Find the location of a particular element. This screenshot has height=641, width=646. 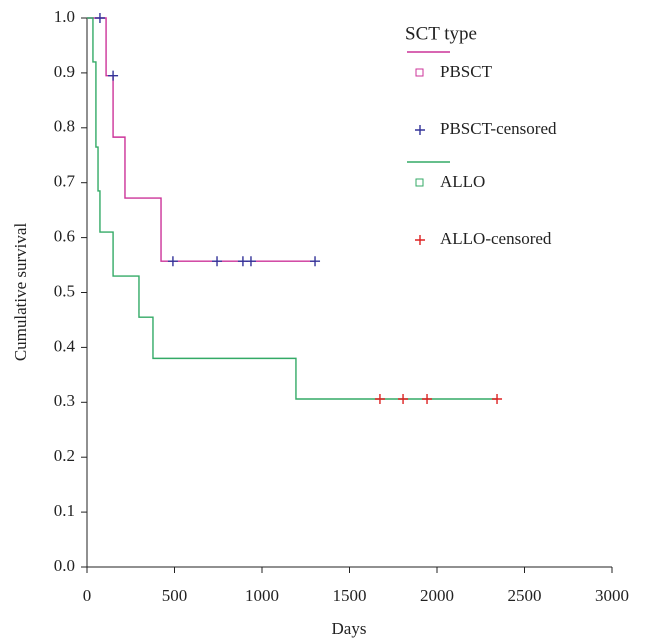

y-tick-label: 1.0 is located at coordinates (64, 16).